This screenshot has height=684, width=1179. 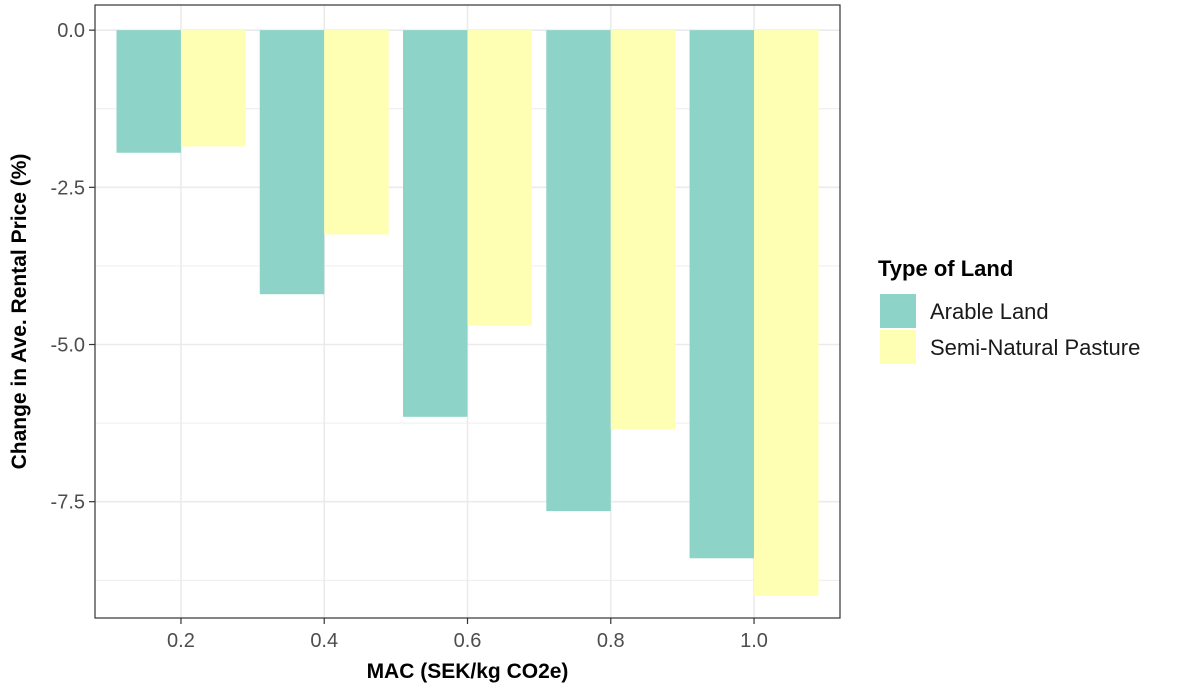 What do you see at coordinates (324, 641) in the screenshot?
I see `x-tick-label: 0.4` at bounding box center [324, 641].